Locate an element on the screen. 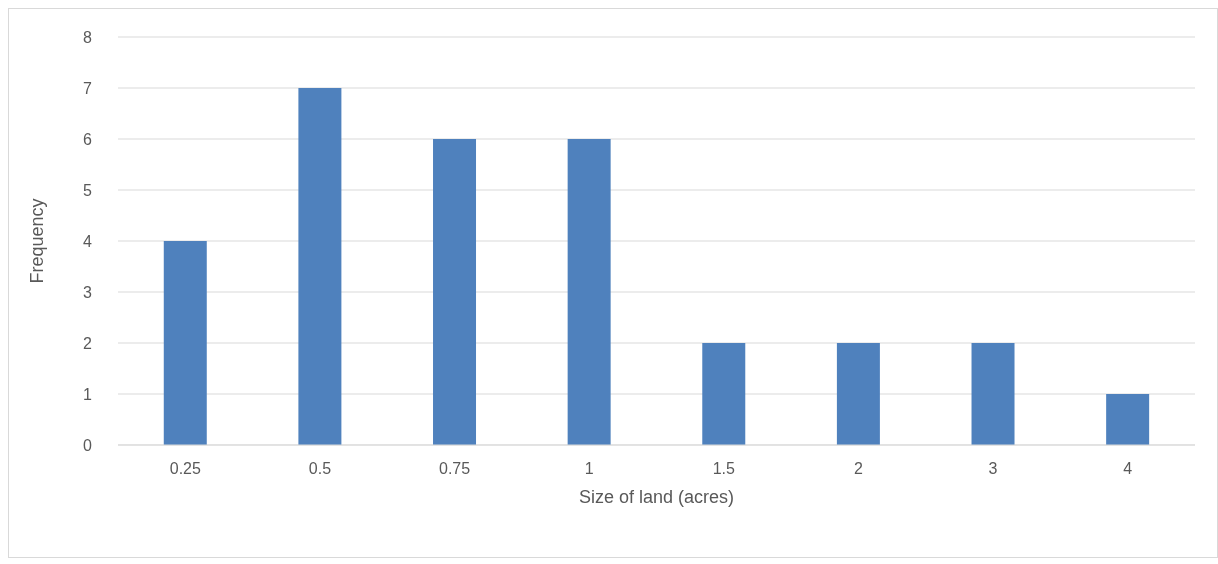  y-tick-label: 2 is located at coordinates (88, 343).